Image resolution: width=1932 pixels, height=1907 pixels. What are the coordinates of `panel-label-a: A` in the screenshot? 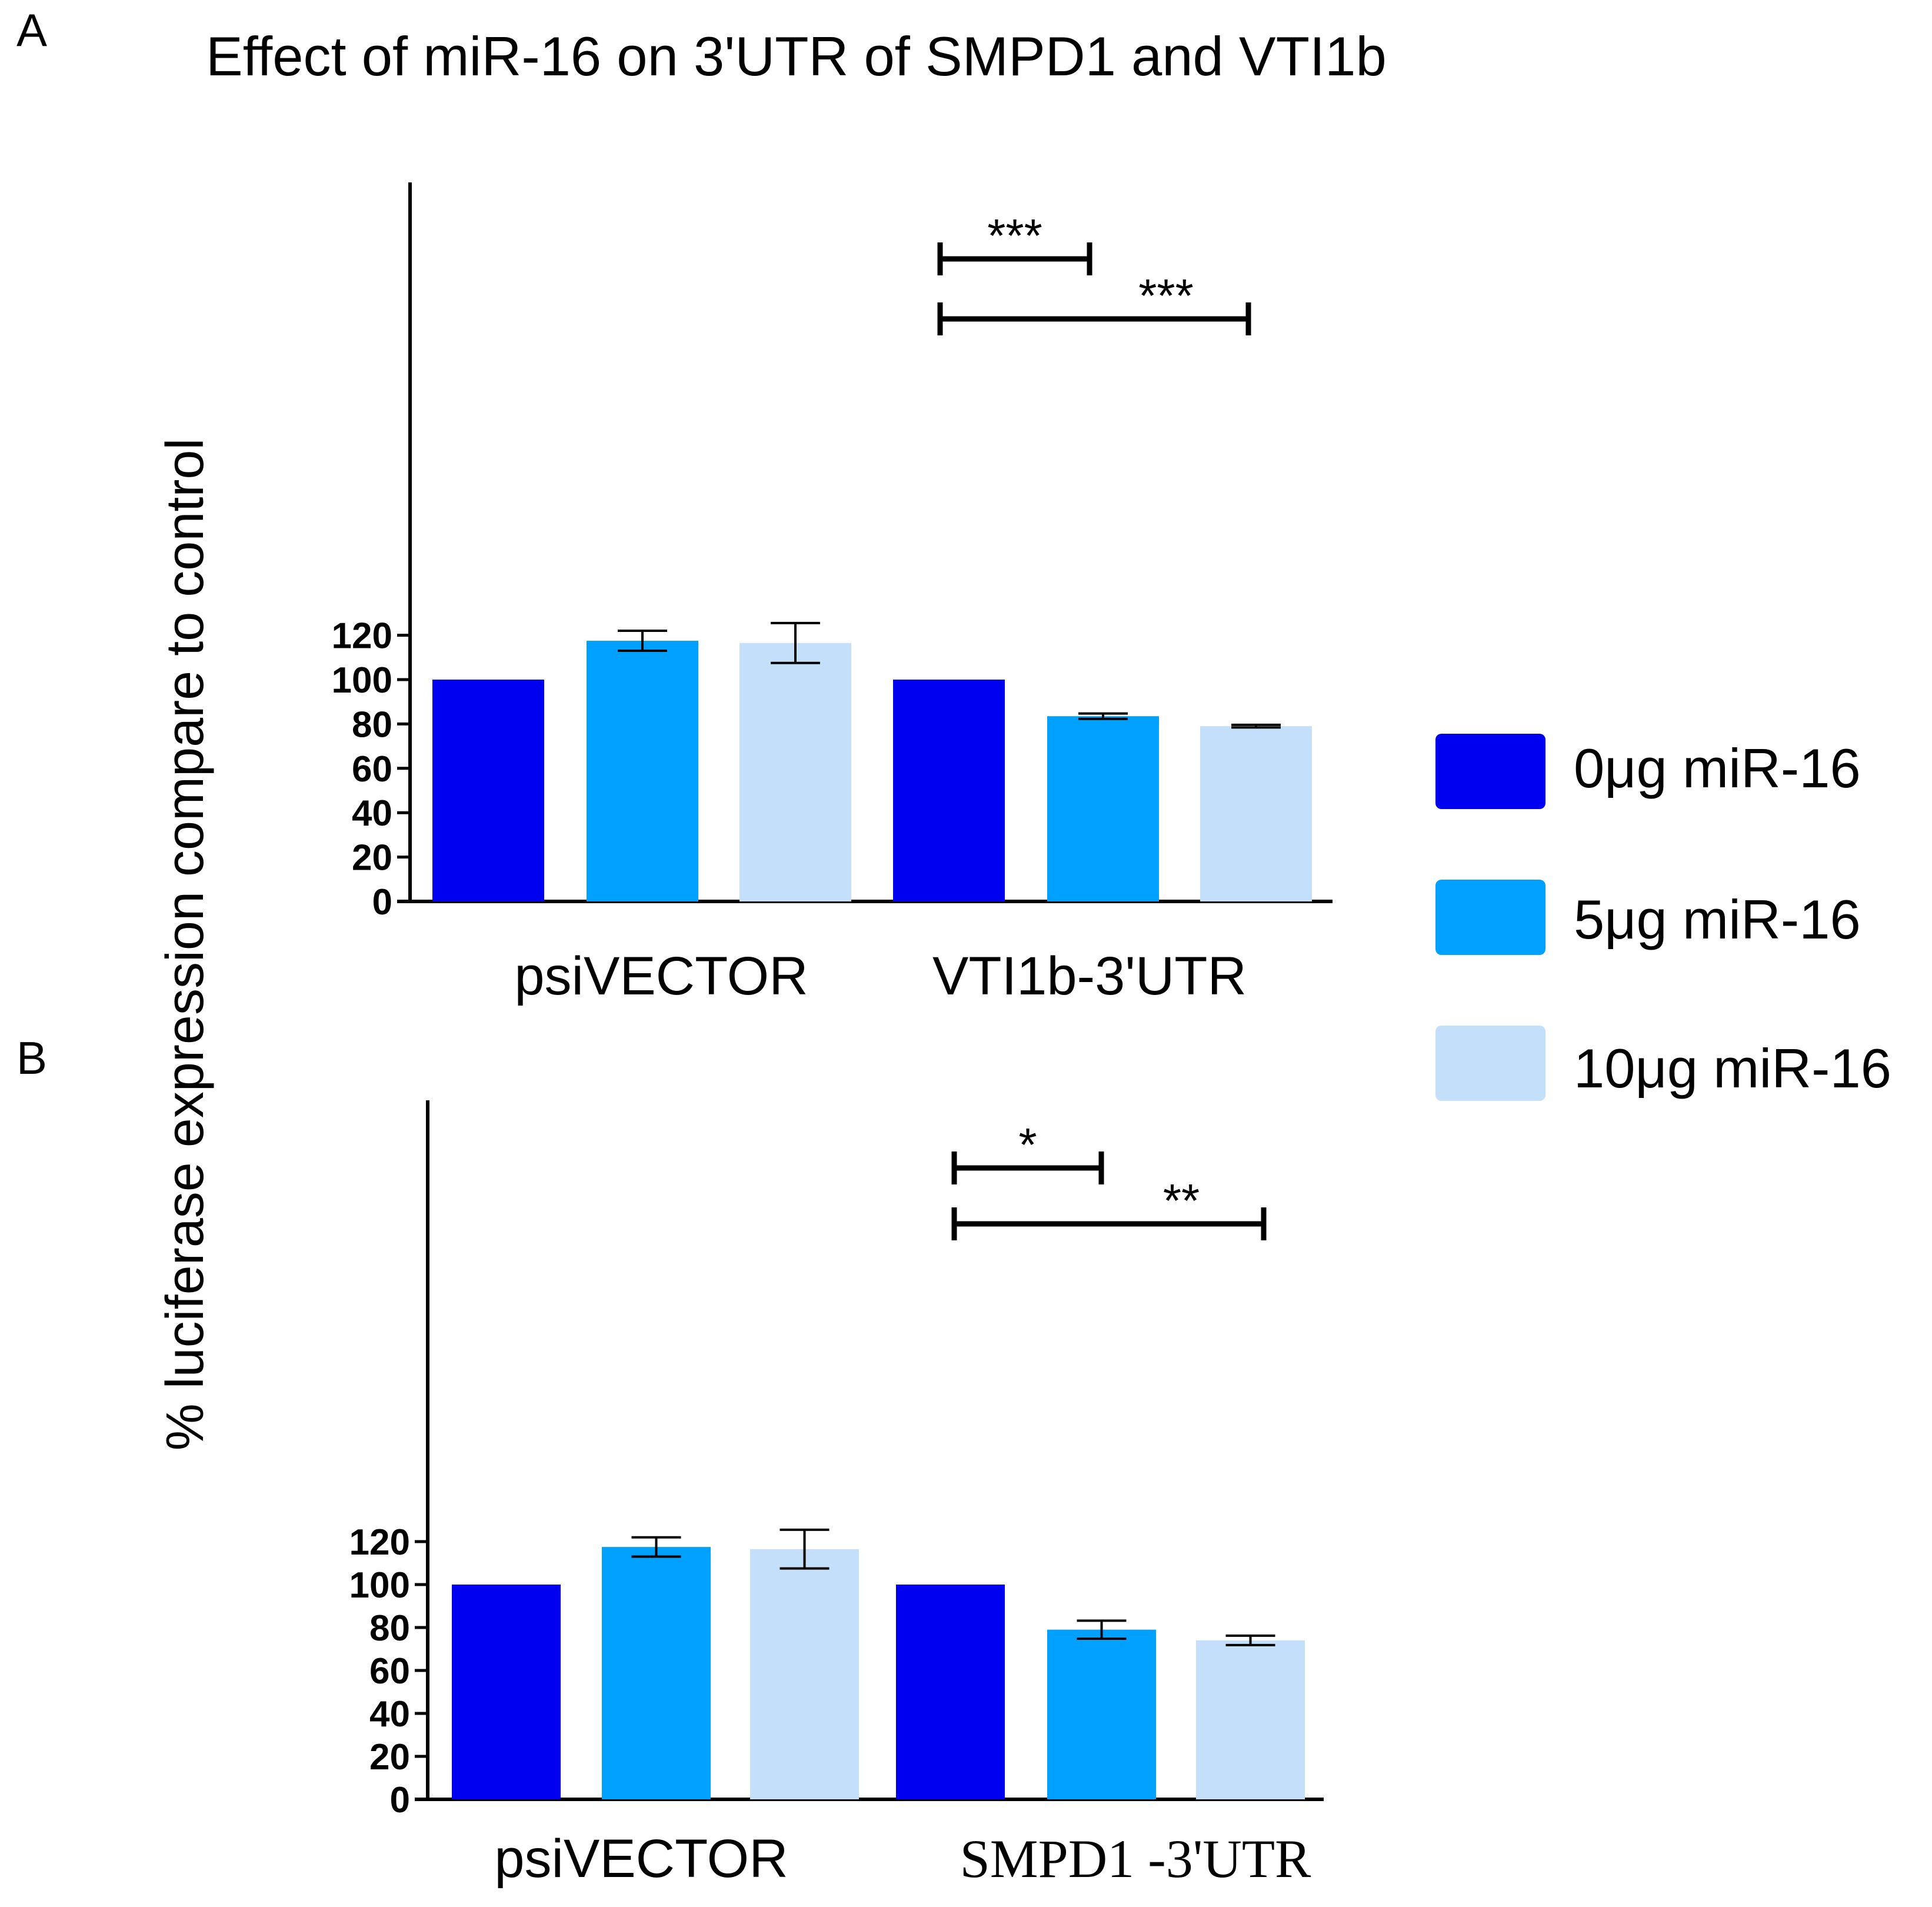 It's located at (31, 30).